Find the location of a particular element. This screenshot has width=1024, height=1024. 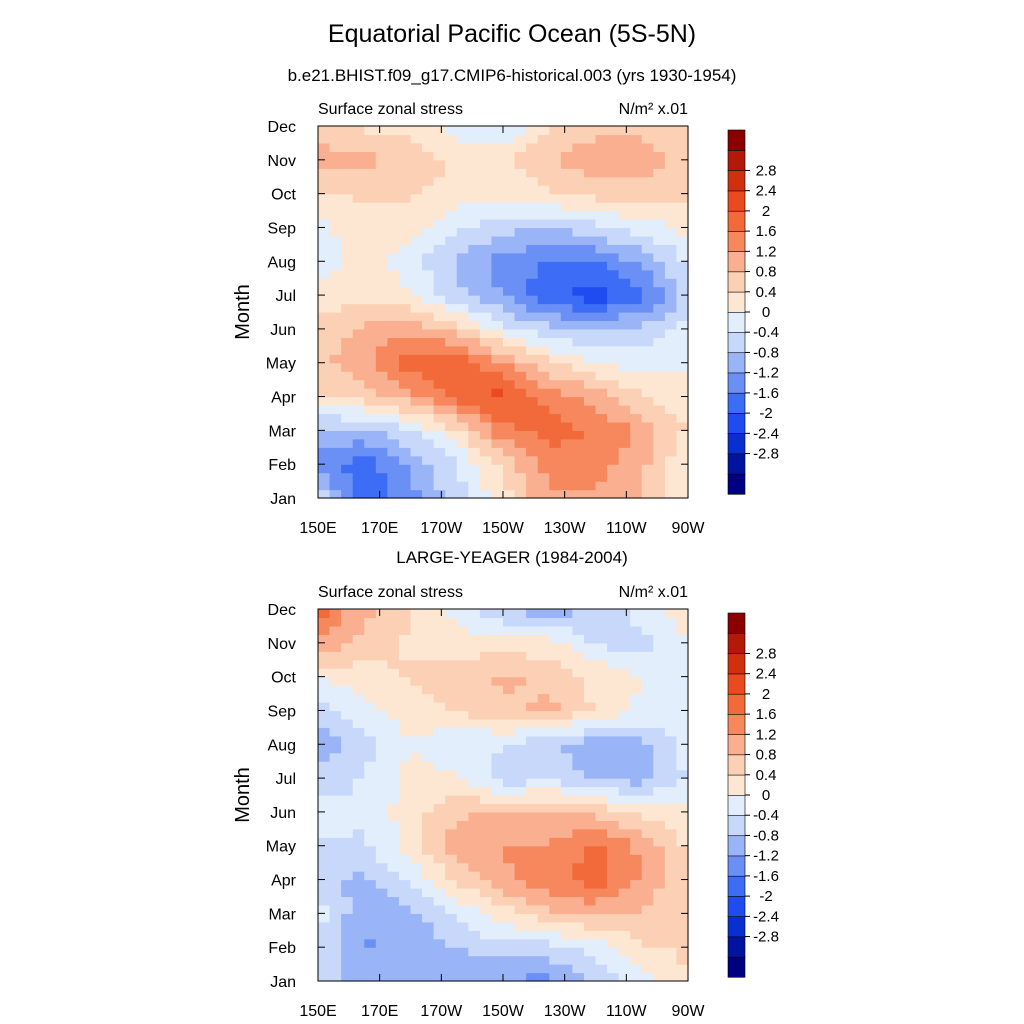

colorbar-label: -2.4 is located at coordinates (766, 916).